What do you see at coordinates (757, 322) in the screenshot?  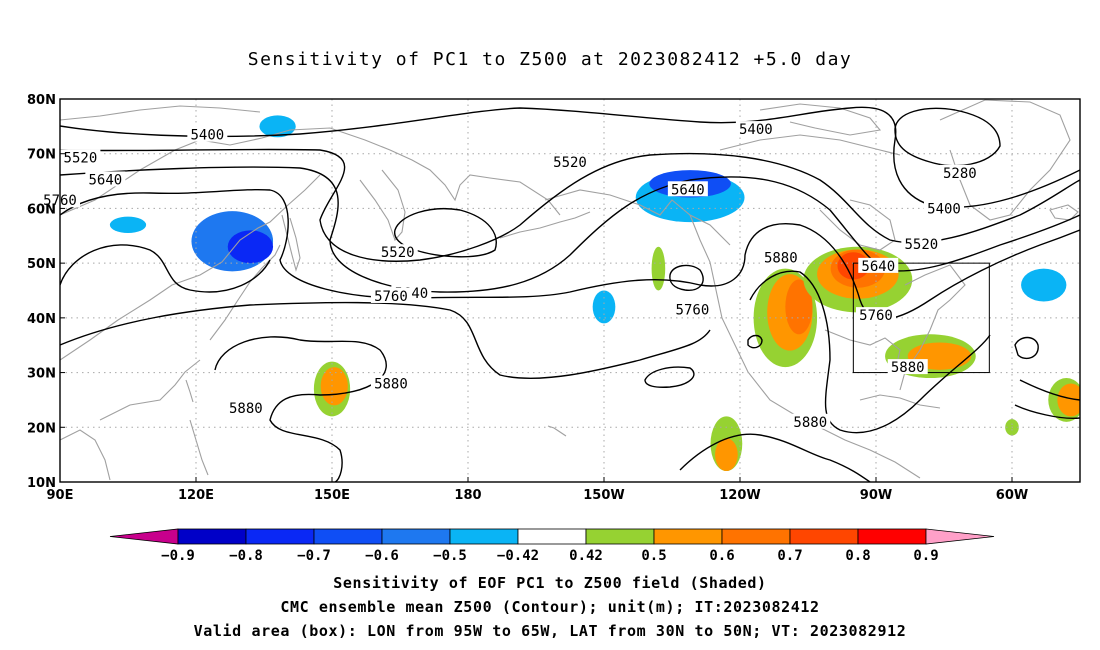 I see `coast-namerica-west` at bounding box center [757, 322].